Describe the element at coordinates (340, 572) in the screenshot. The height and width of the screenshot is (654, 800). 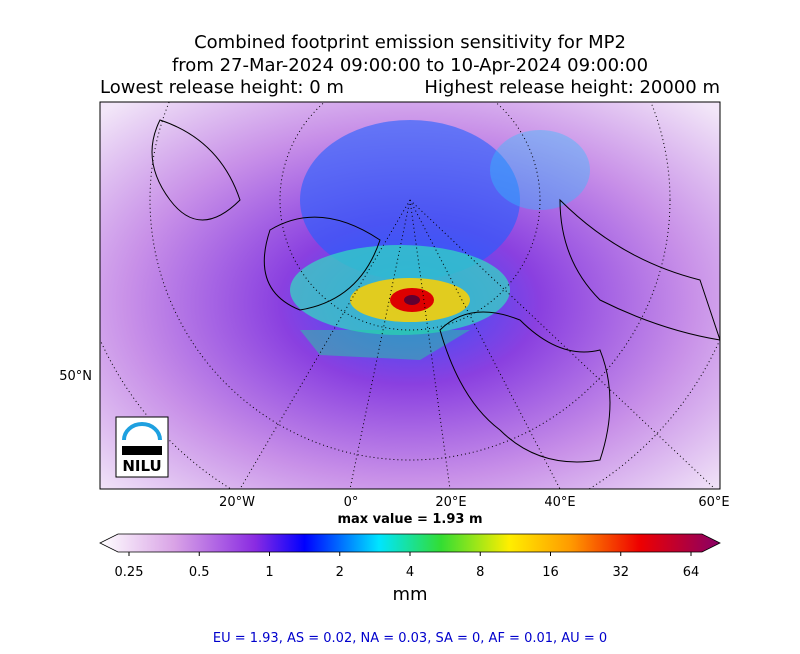
I see `colorbar-tick-label: 2` at that location.